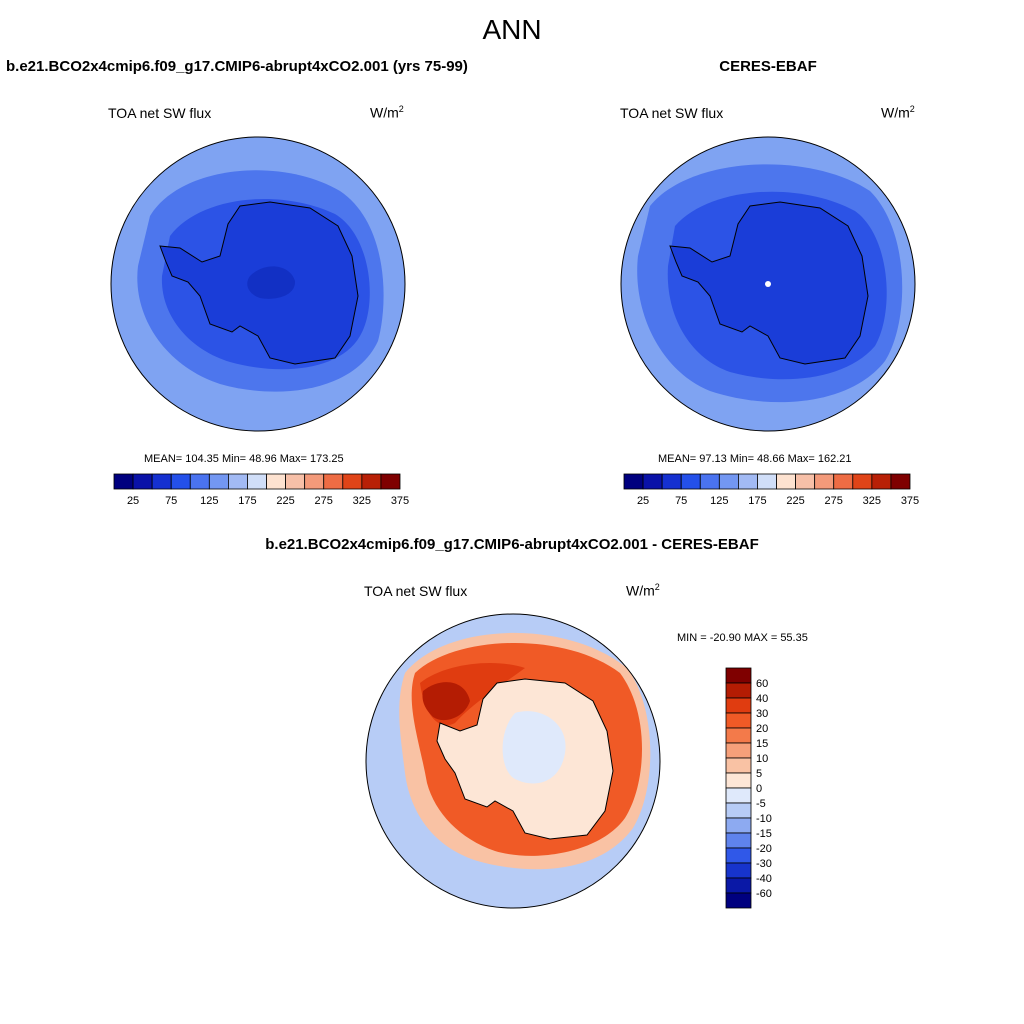 The height and width of the screenshot is (1024, 1024). What do you see at coordinates (534, 747) in the screenshot?
I see `diff-interior` at bounding box center [534, 747].